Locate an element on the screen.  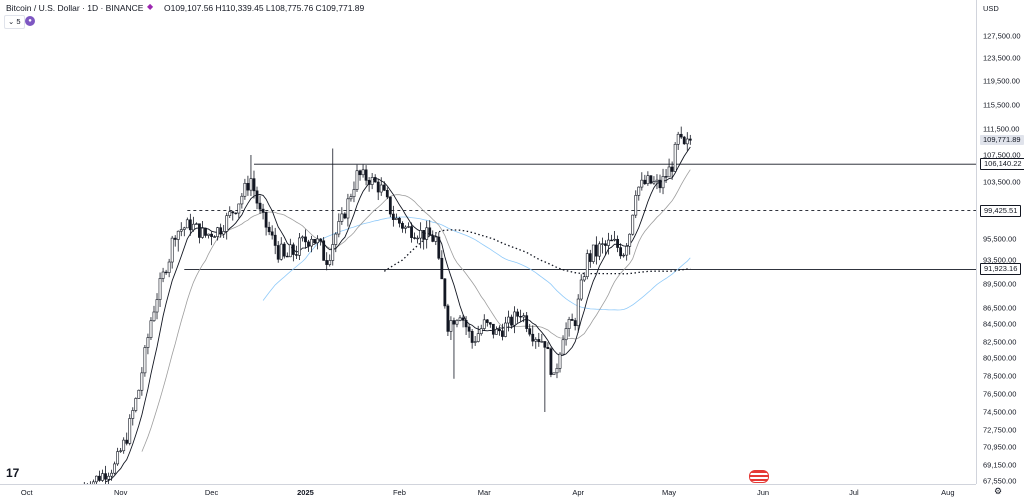
time-axis: Oct Nov Dec 2025 Feb Mar Apr May Jun Jul Aug is located at coordinates (488, 491).